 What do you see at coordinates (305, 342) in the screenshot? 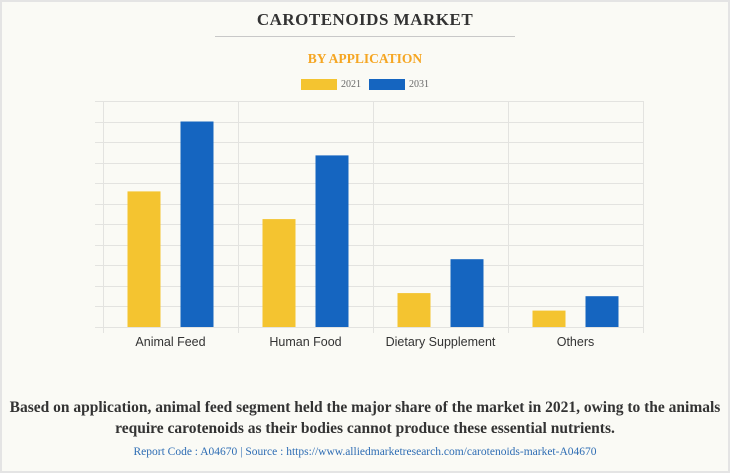
I see `x-tick-label: Human Food` at bounding box center [305, 342].